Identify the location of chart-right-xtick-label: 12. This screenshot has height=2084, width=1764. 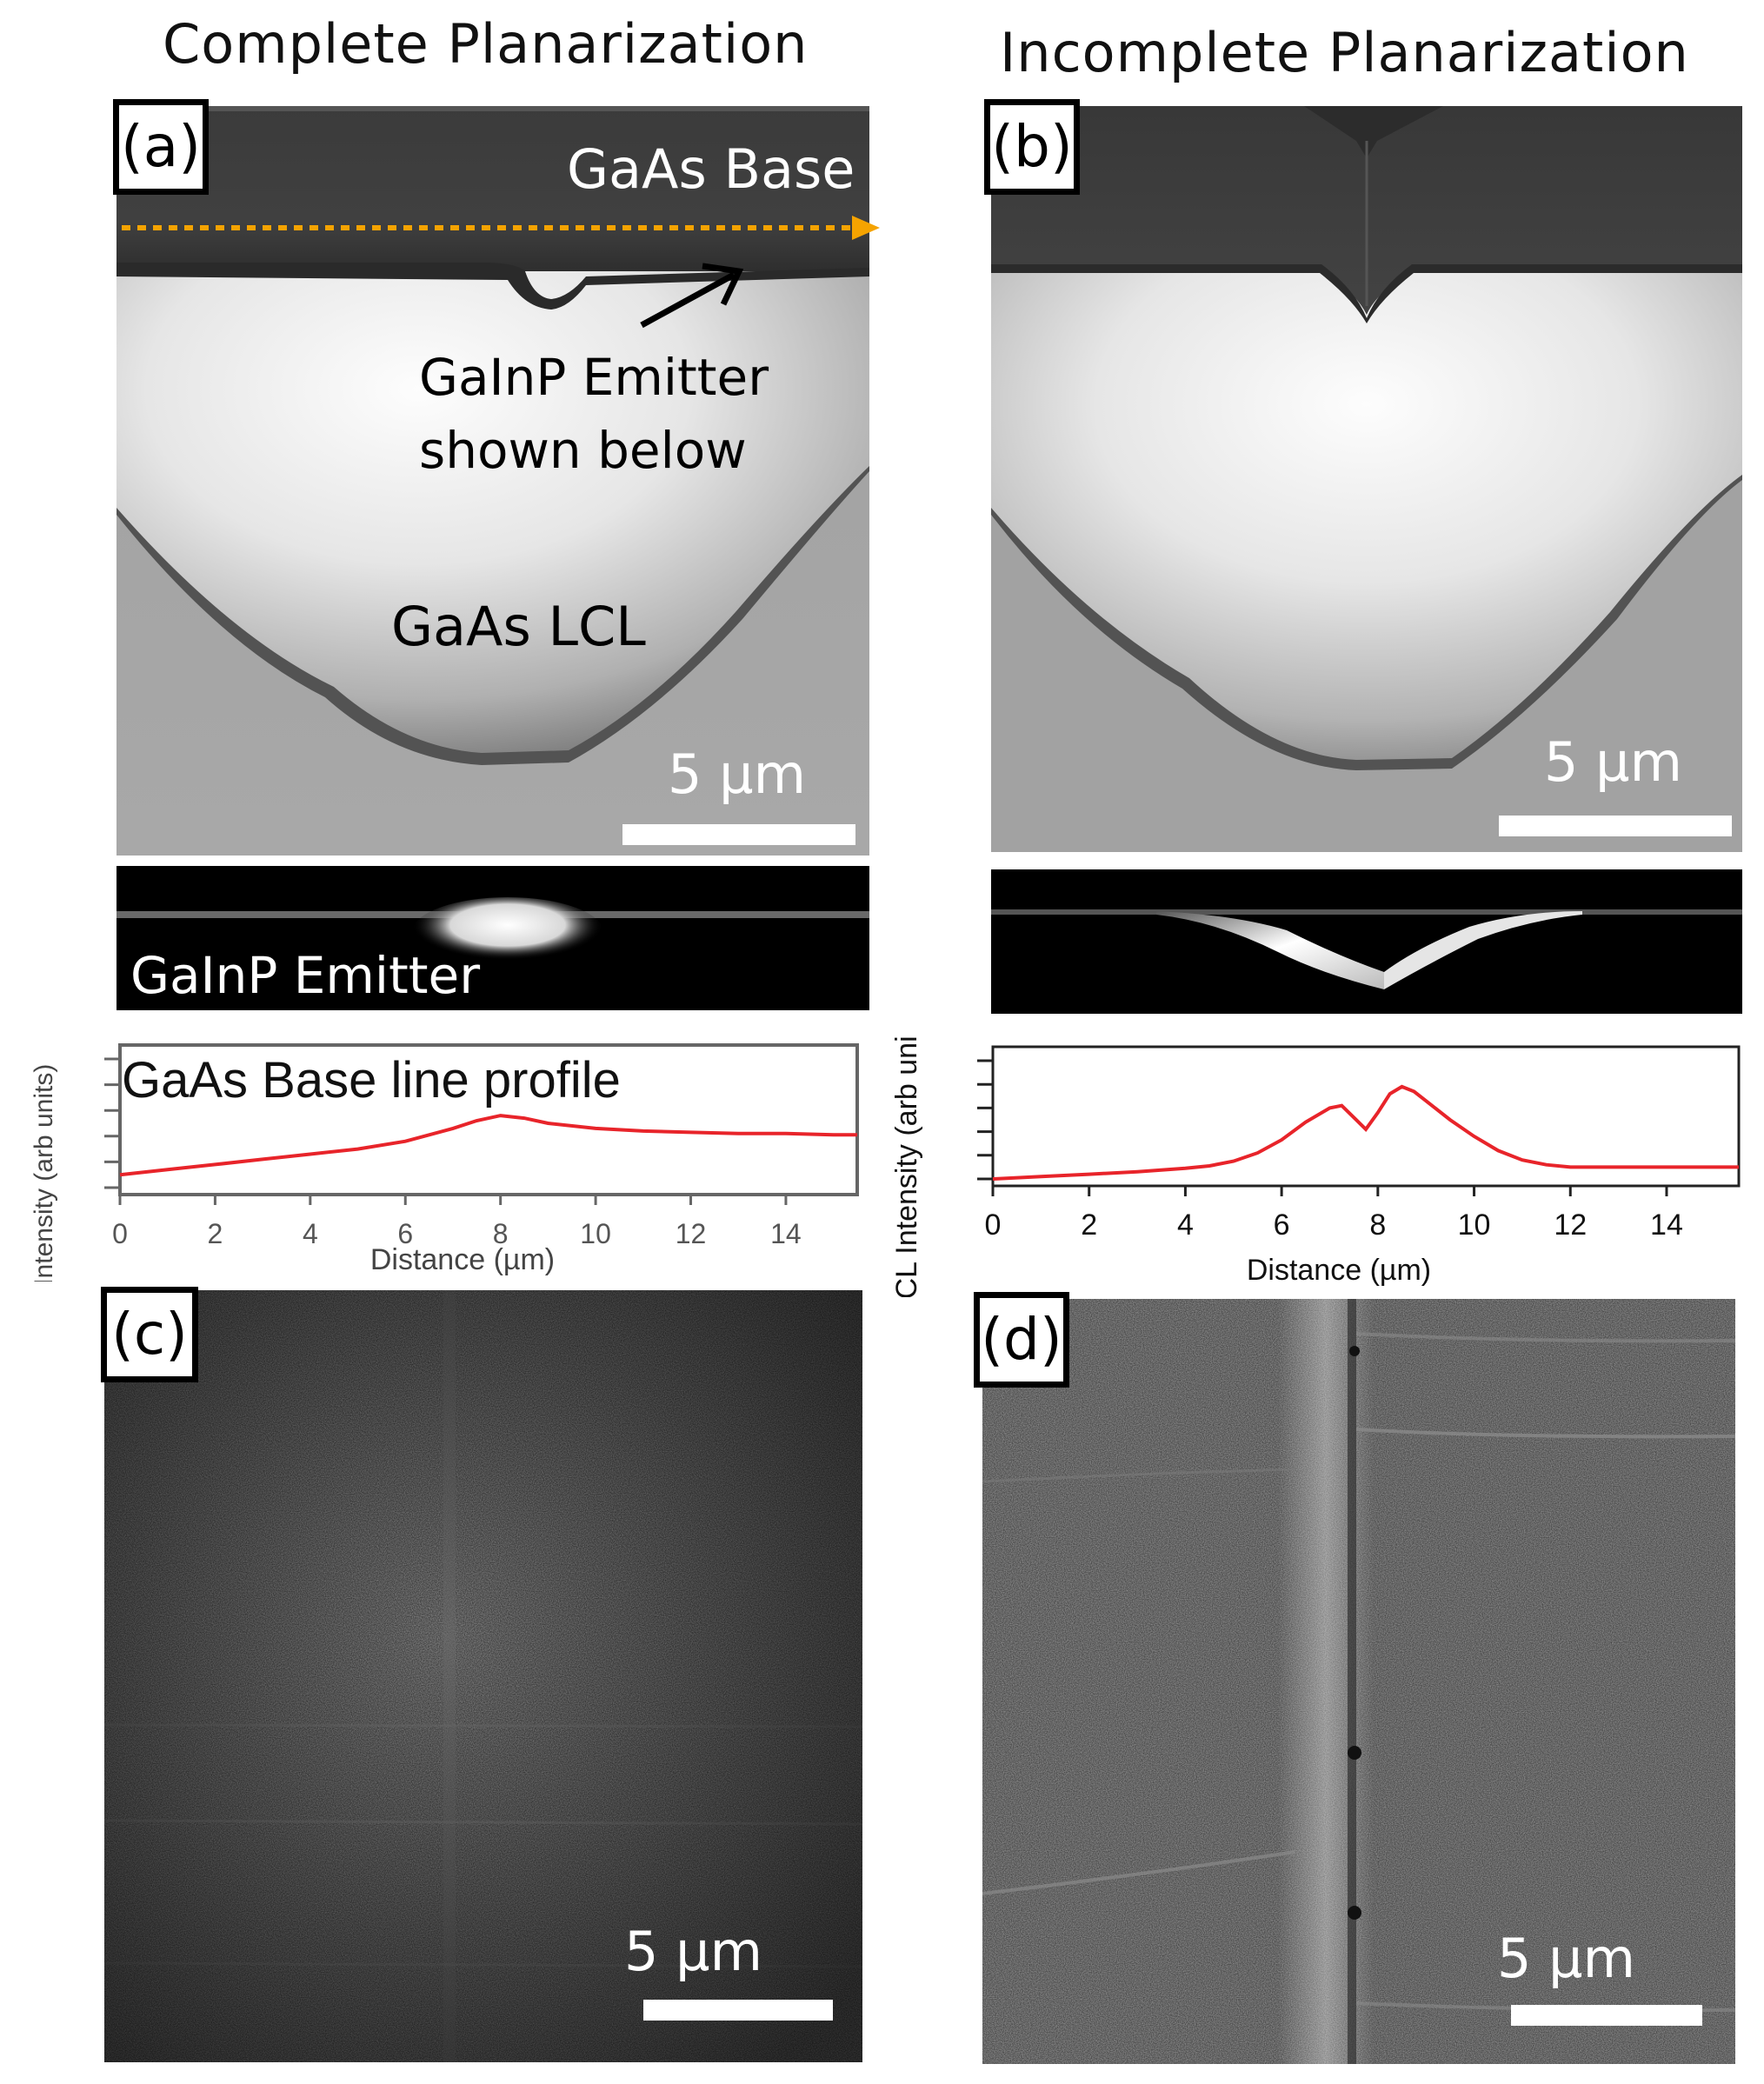
(1570, 1225).